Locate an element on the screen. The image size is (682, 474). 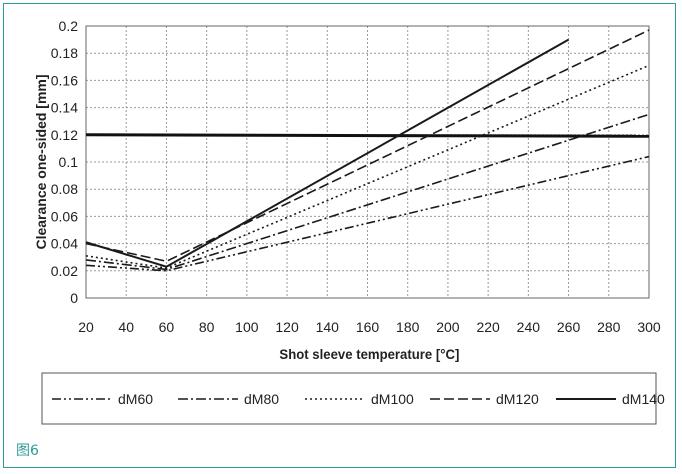
y-tick-label: 0.14 is located at coordinates (64, 108).